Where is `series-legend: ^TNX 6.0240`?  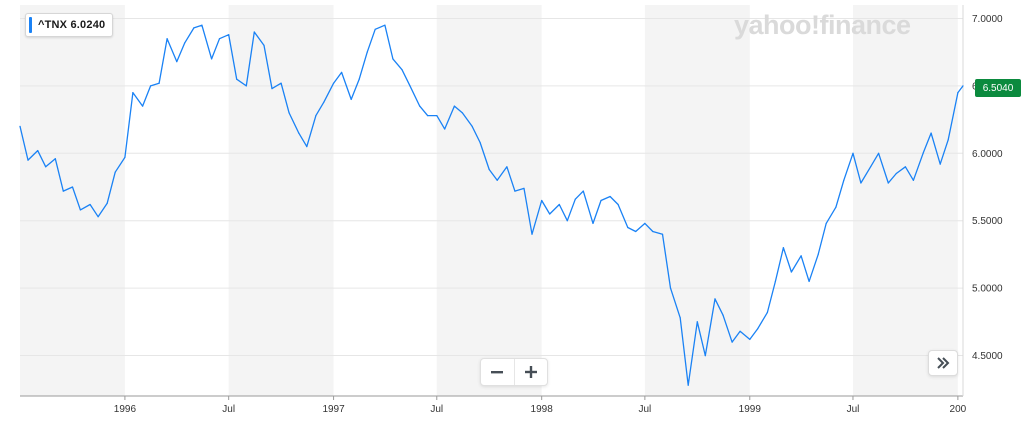
series-legend: ^TNX 6.0240 is located at coordinates (69, 25).